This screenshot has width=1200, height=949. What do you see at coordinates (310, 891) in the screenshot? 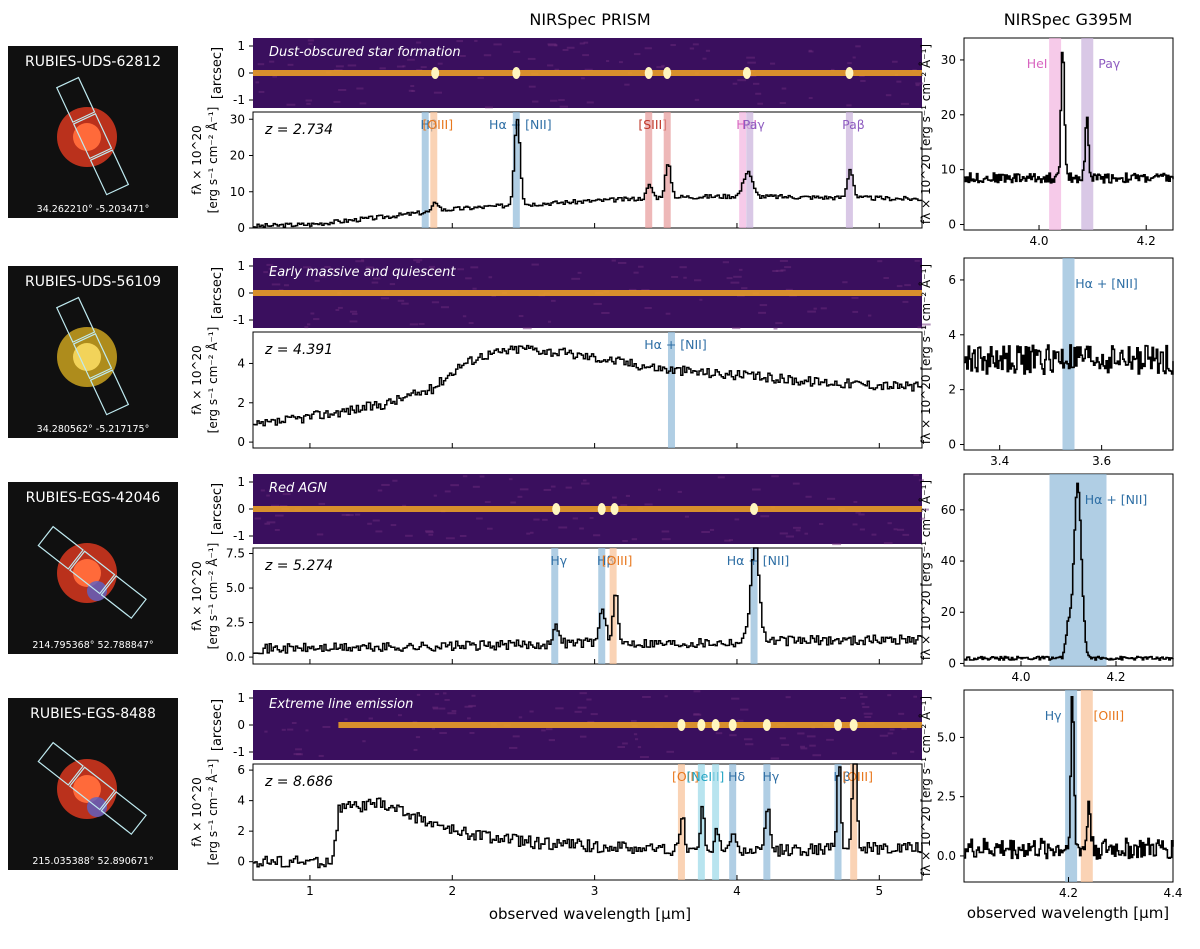
I see `xtick-label: 1` at bounding box center [310, 891].